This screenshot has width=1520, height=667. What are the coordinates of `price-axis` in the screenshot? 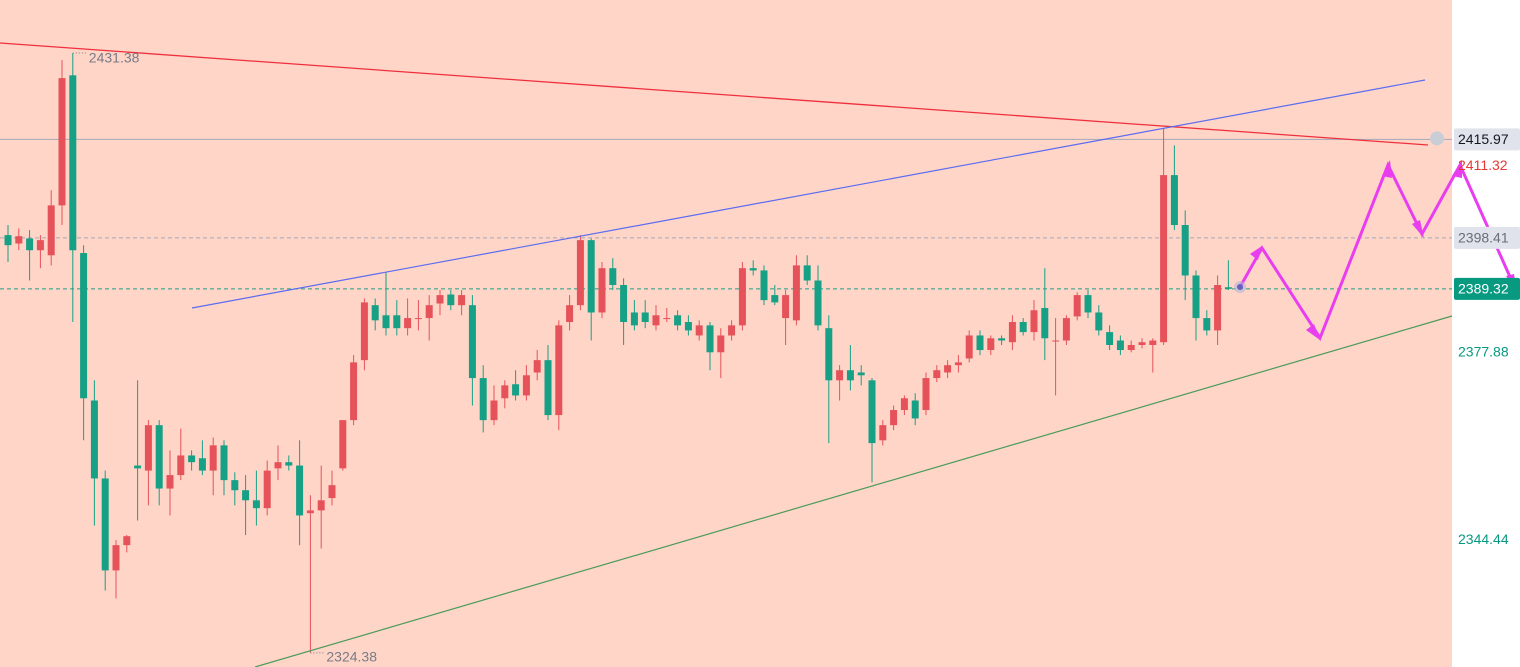 It's located at (1486, 333).